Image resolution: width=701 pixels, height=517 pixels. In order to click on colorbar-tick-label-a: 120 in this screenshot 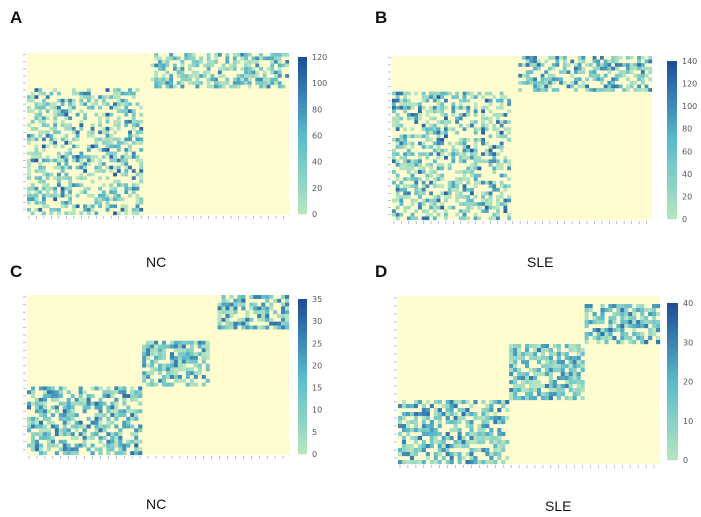, I will do `click(319, 57)`.